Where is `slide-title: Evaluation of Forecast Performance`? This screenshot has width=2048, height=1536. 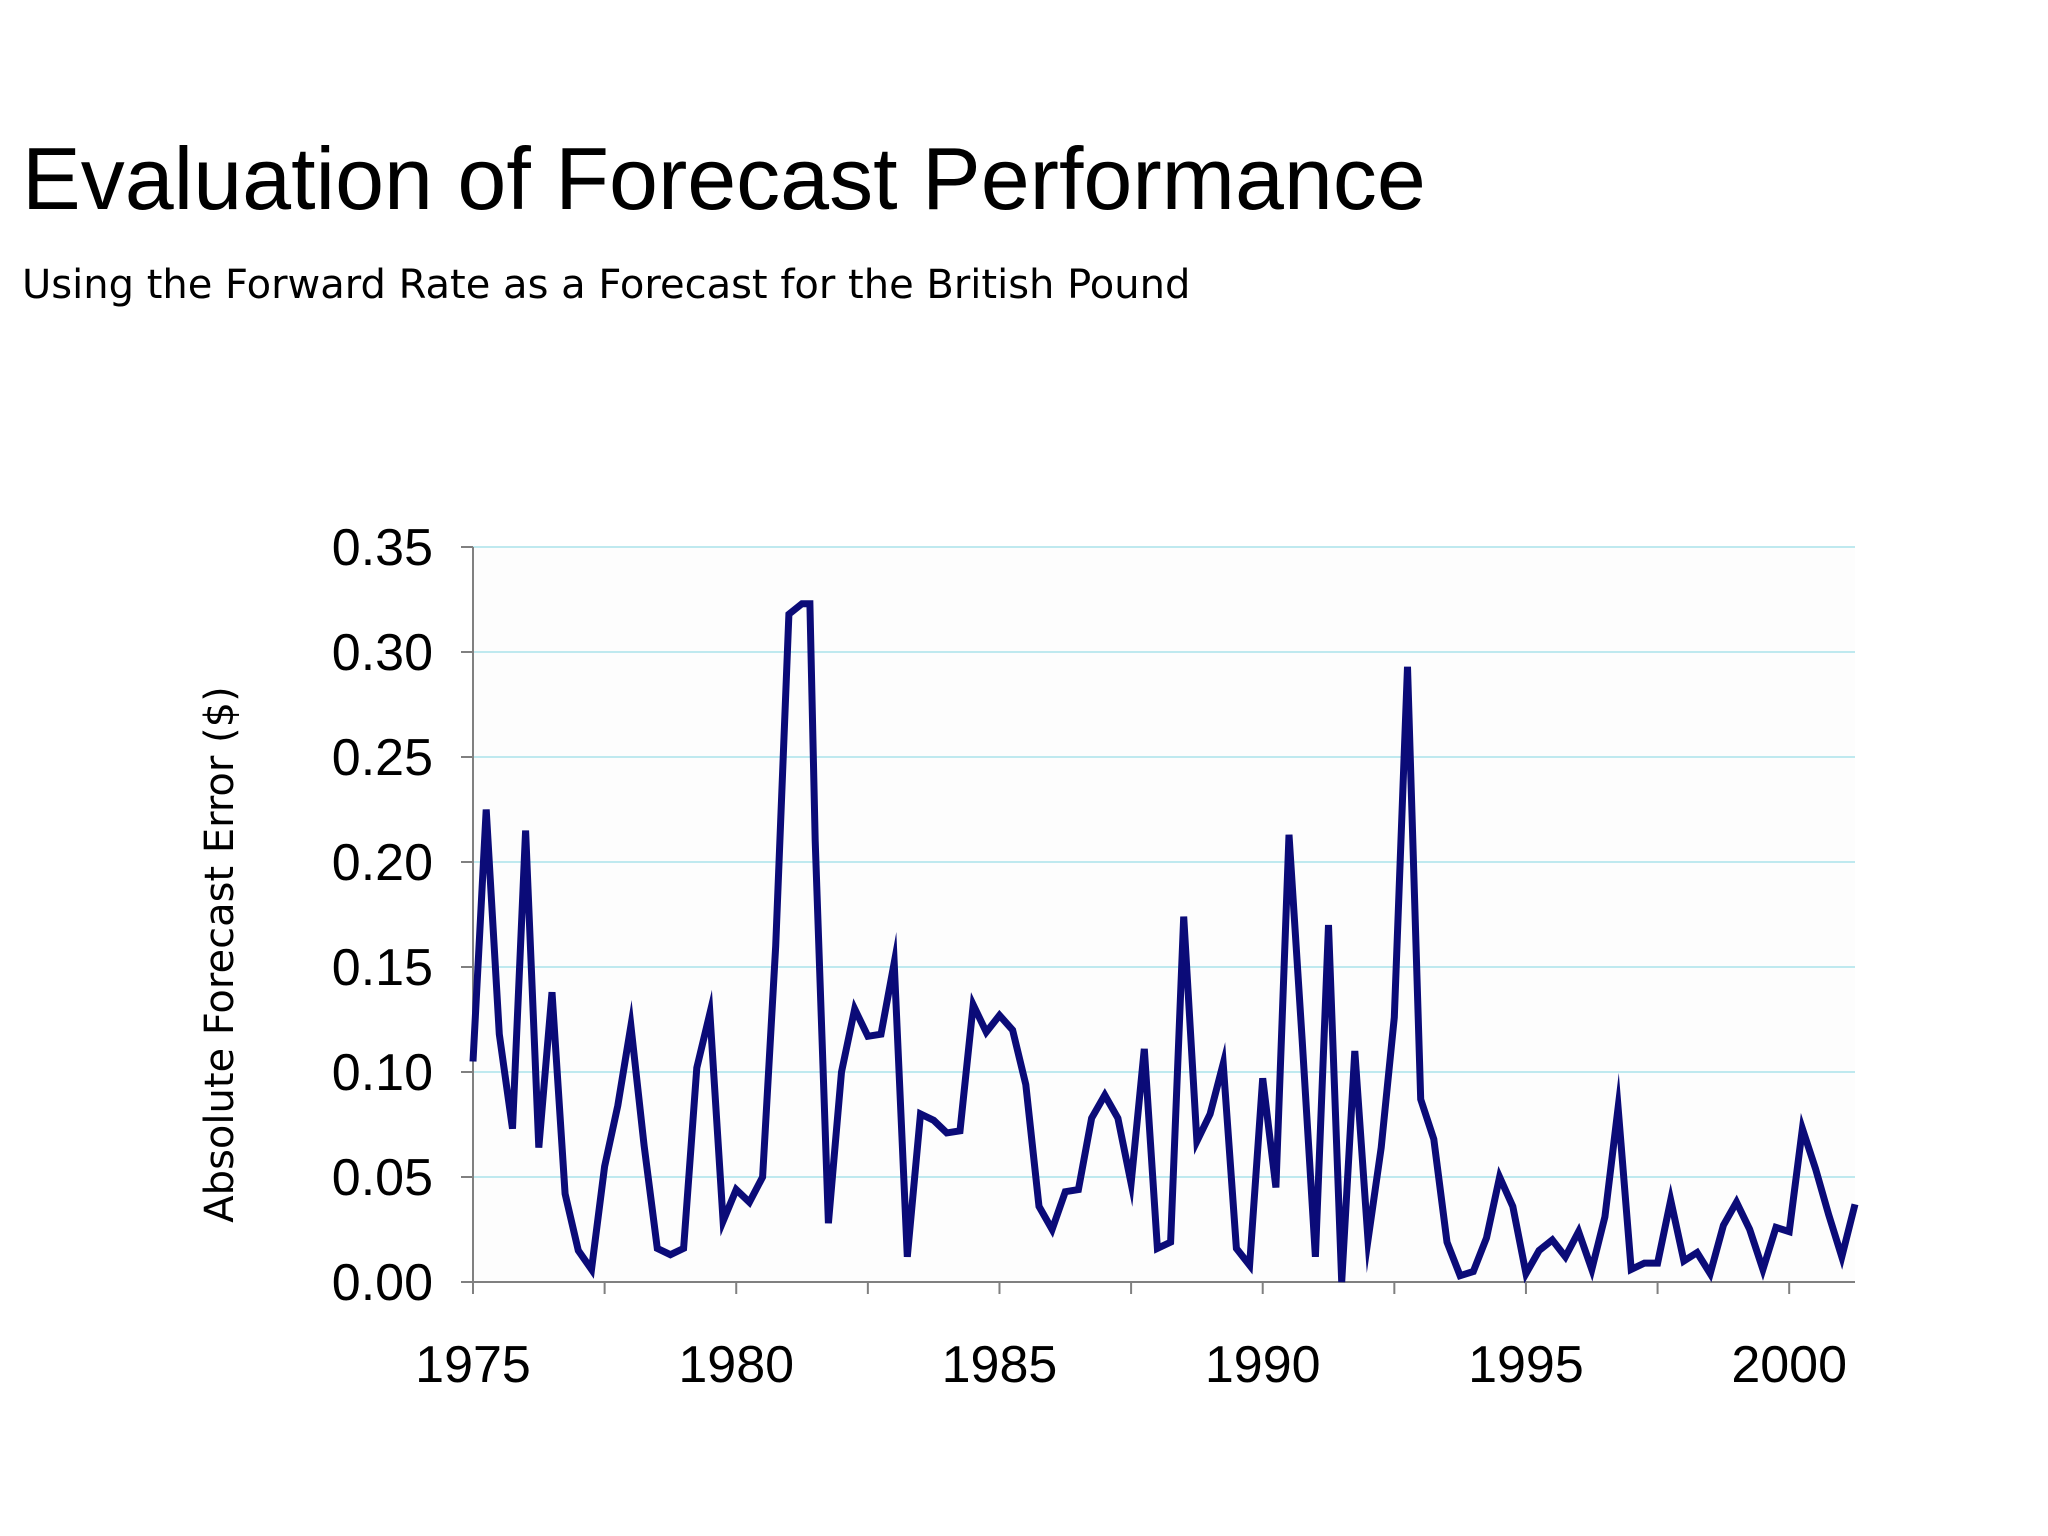
slide-title: Evaluation of Forecast Performance is located at coordinates (724, 178).